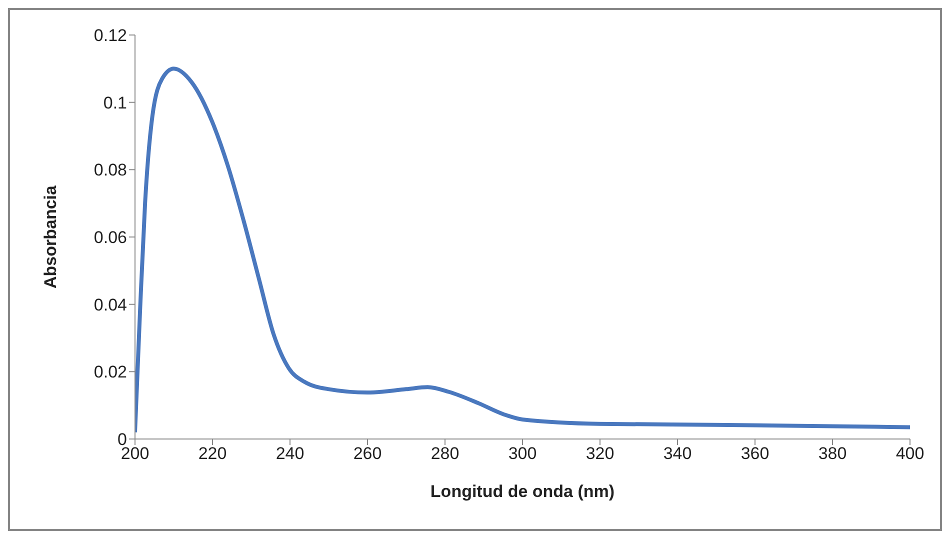 The height and width of the screenshot is (537, 948). Describe the element at coordinates (135, 454) in the screenshot. I see `x-tick-label: 200` at that location.